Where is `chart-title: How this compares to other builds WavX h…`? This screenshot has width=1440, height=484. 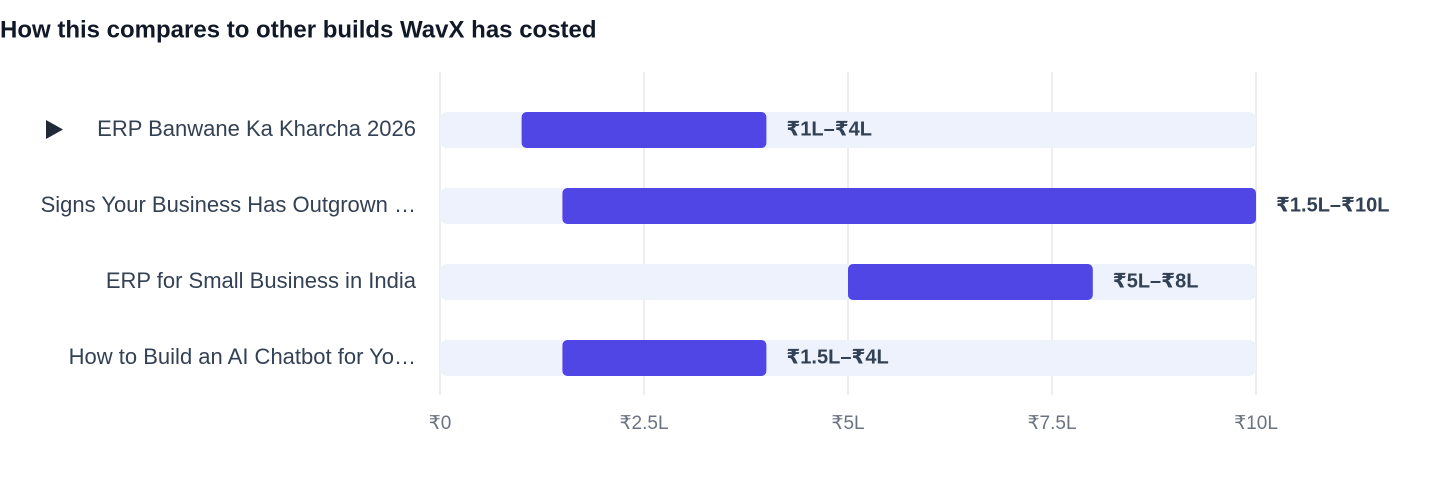 chart-title: How this compares to other builds WavX h… is located at coordinates (298, 29).